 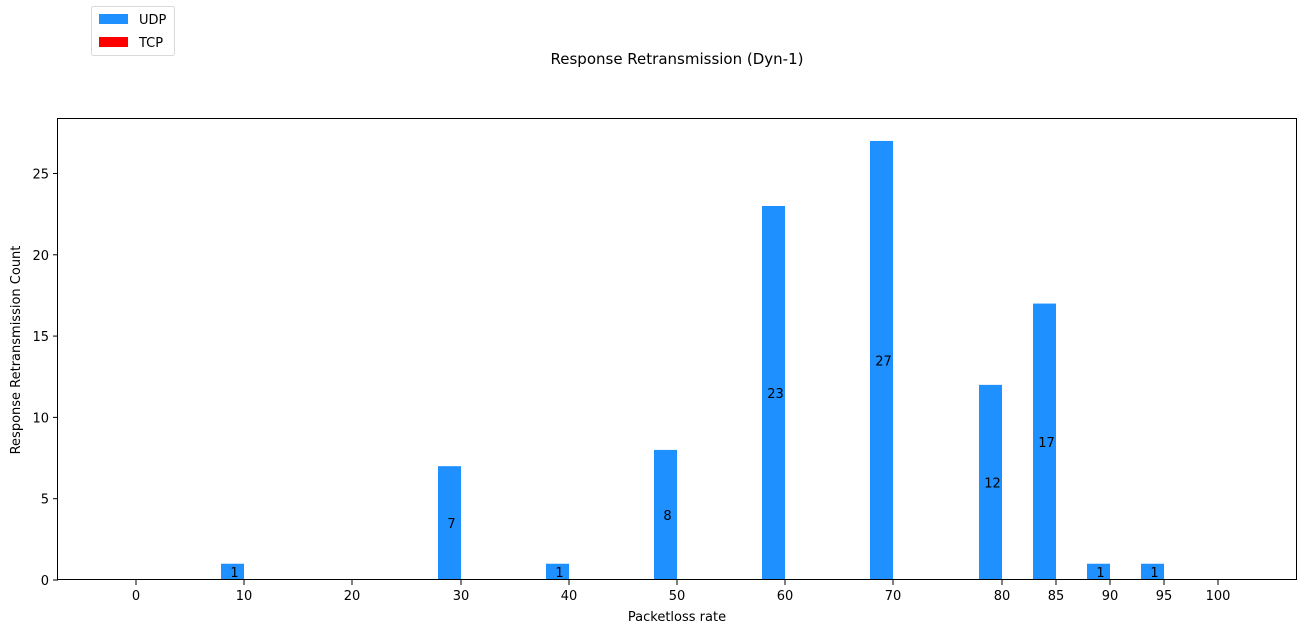 I want to click on y-tick-label-0: 0, so click(x=45, y=581).